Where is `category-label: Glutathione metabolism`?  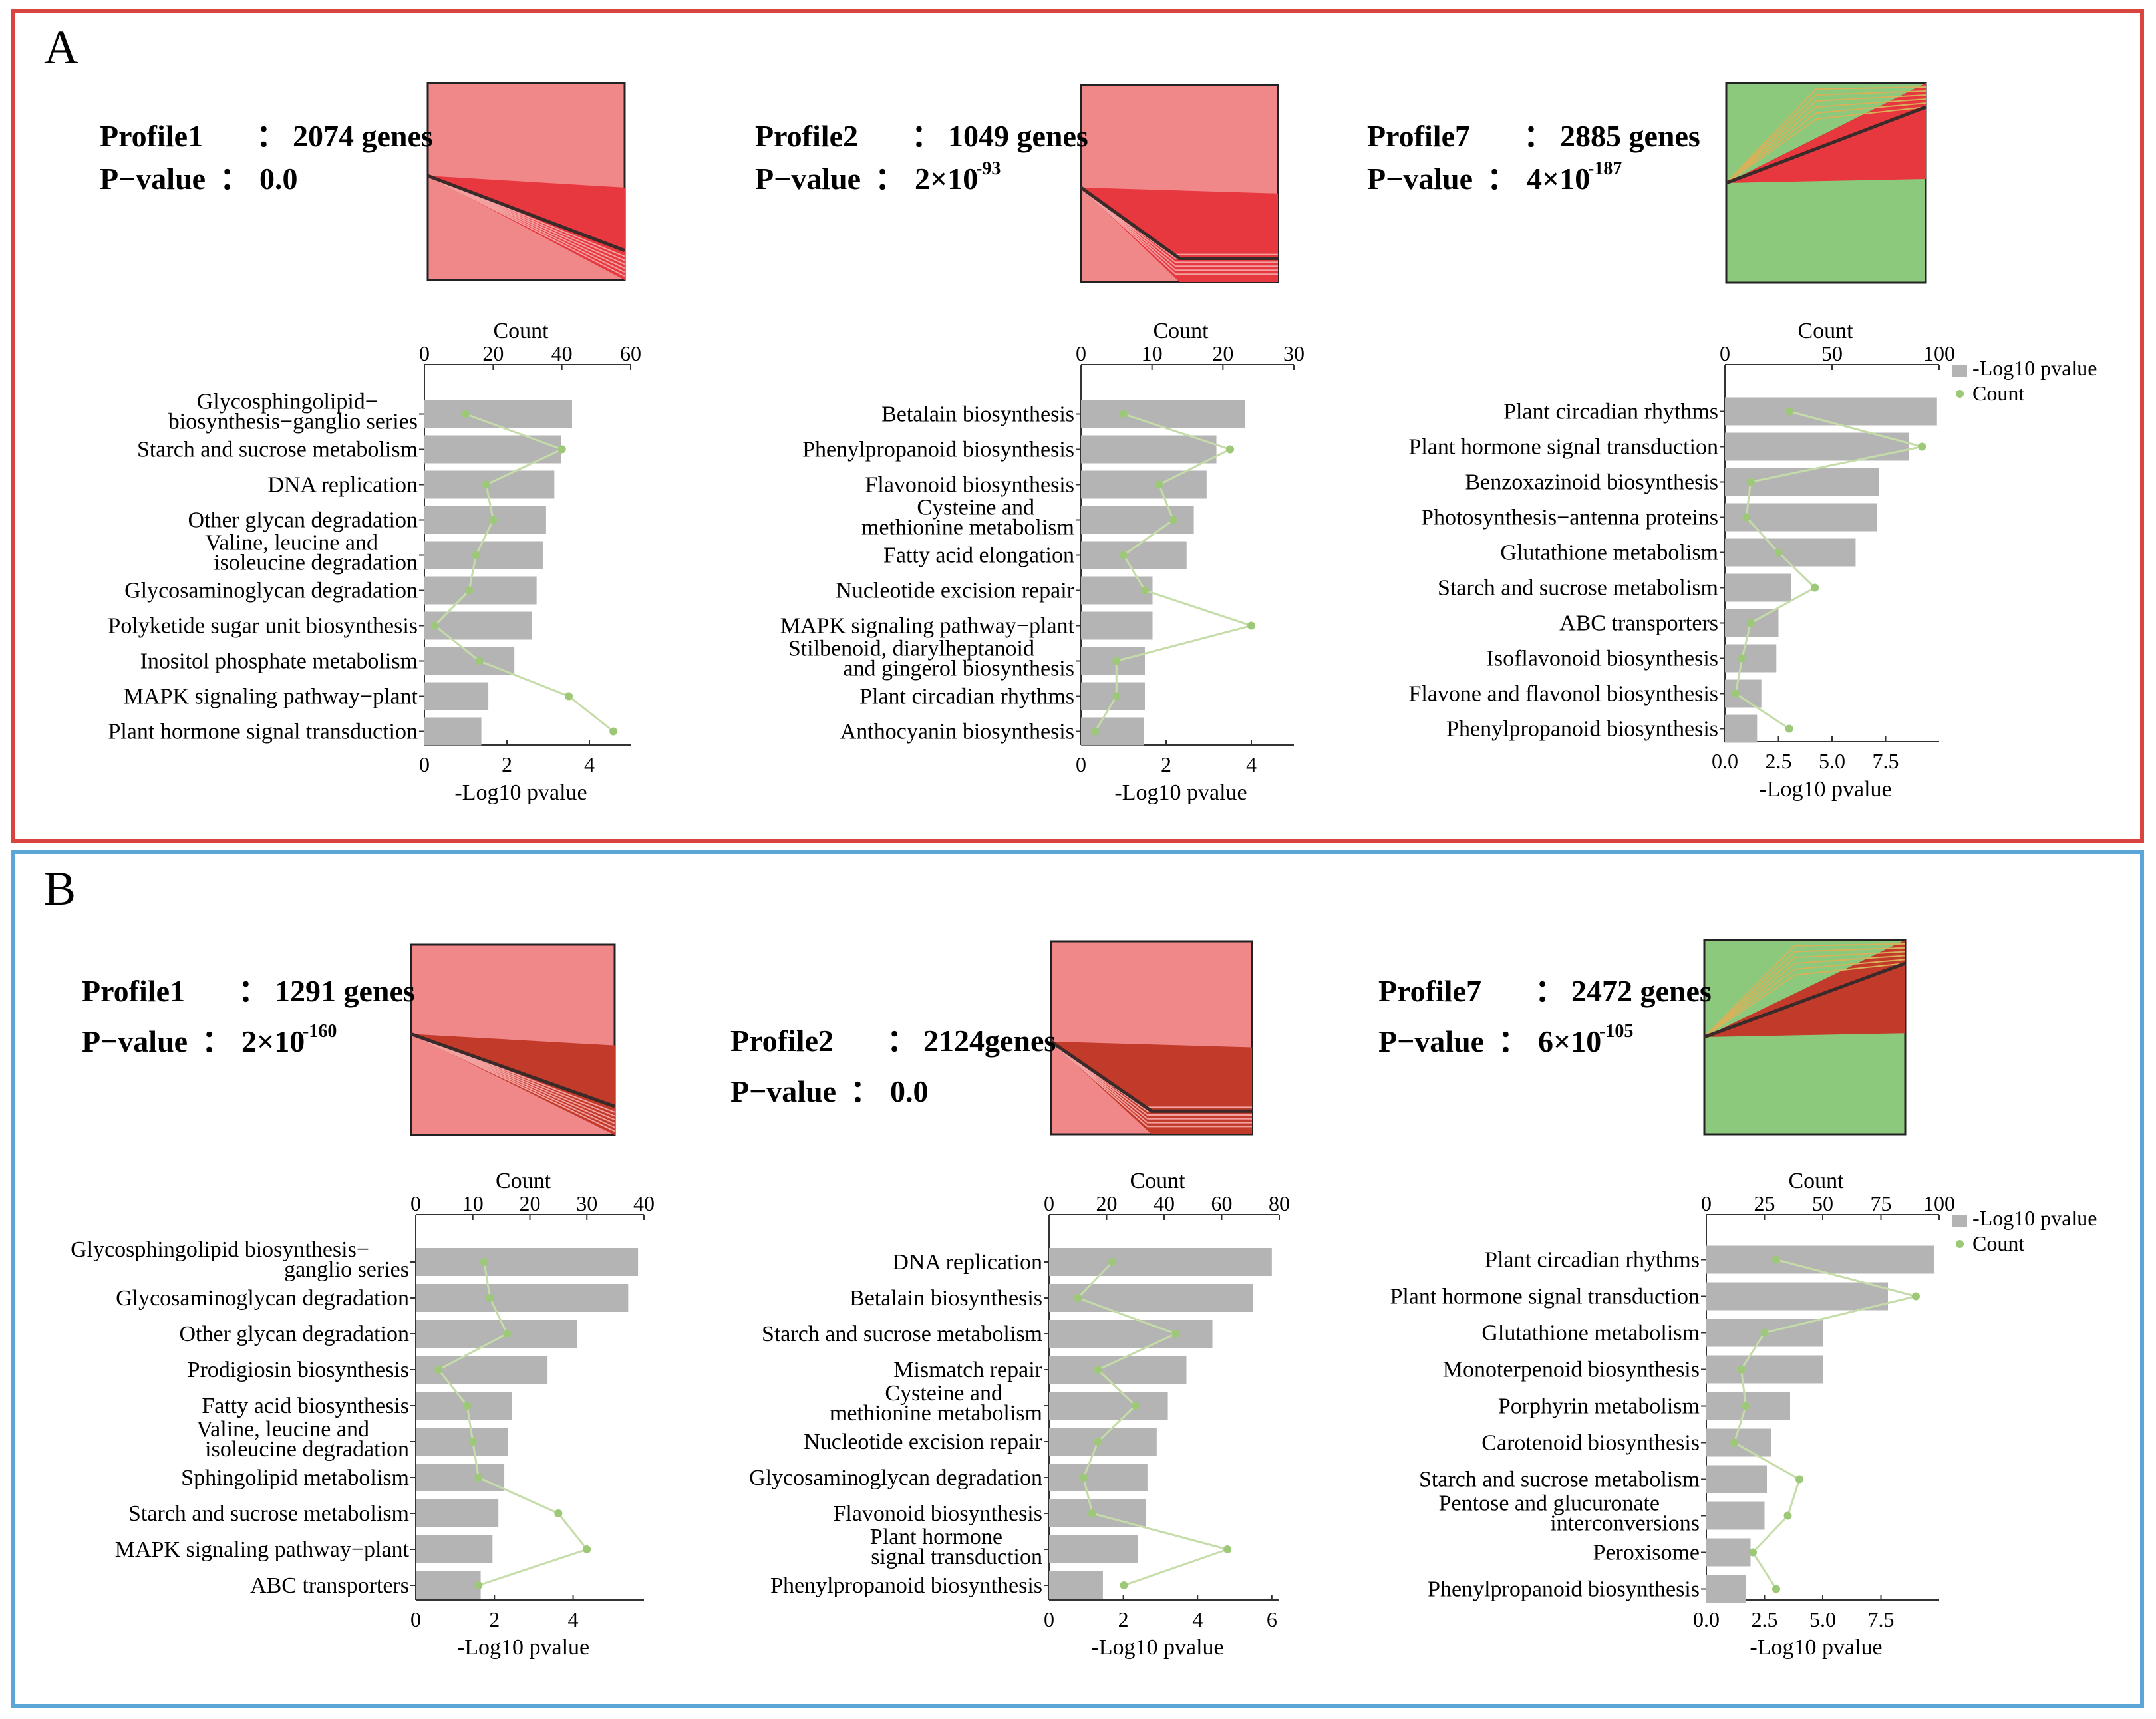
category-label: Glutathione metabolism is located at coordinates (1591, 1333).